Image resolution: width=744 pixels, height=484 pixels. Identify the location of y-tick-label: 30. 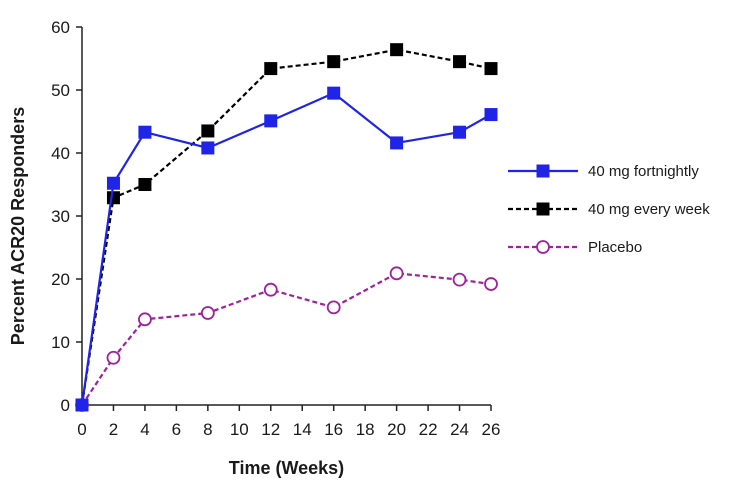
(60, 216).